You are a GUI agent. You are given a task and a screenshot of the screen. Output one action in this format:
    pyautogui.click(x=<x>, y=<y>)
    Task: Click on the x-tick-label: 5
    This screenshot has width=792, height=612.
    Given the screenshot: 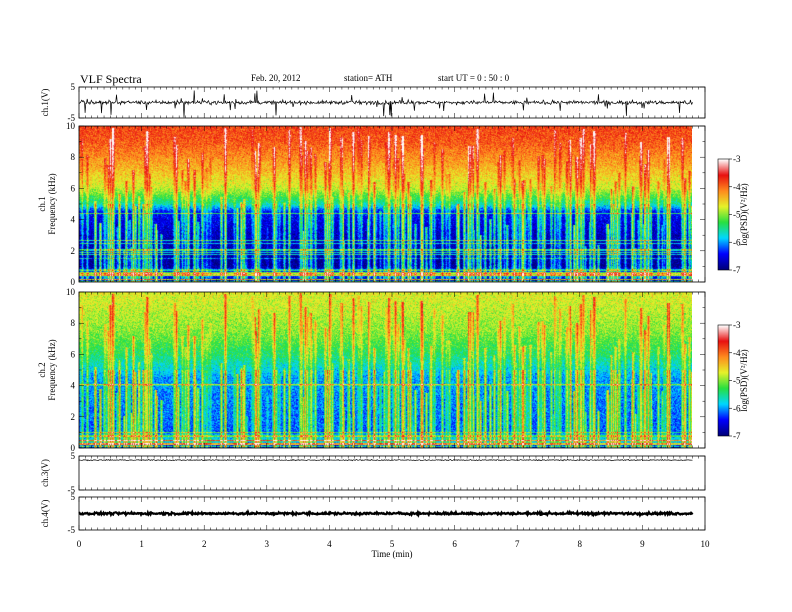 What is the action you would take?
    pyautogui.click(x=392, y=544)
    